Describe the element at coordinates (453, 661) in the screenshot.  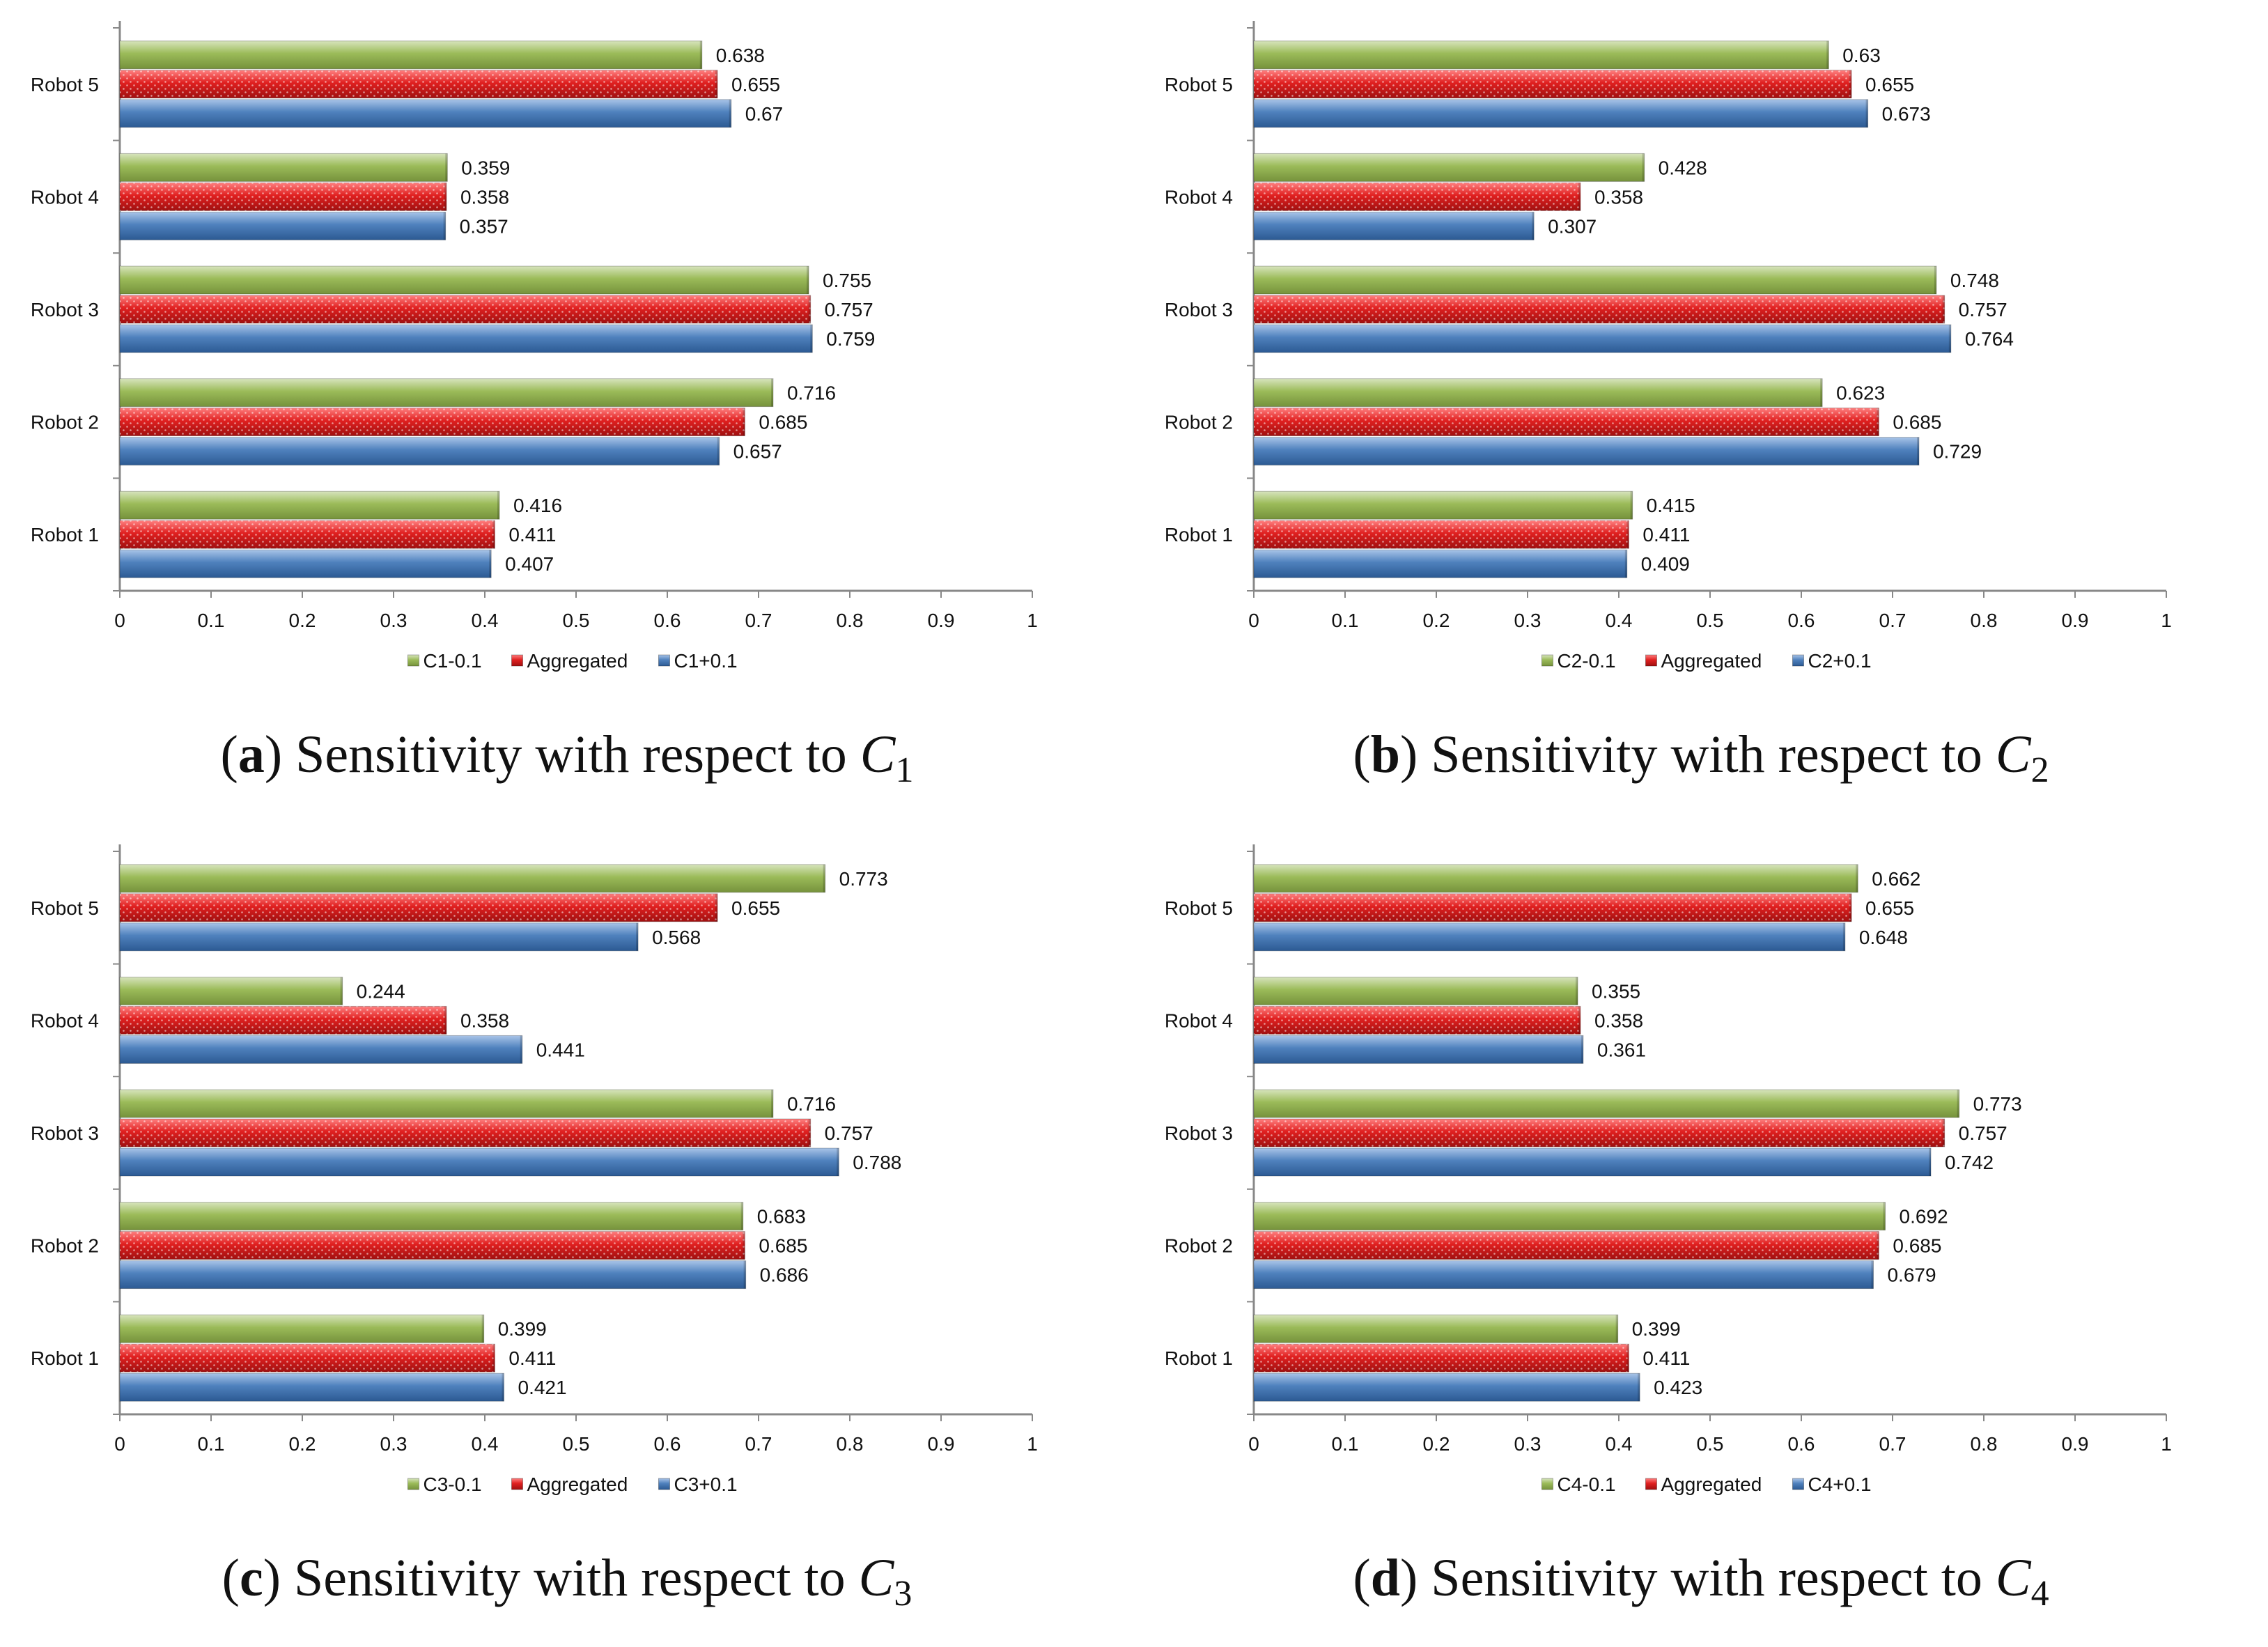
I see `legend-label: C1-0.1` at that location.